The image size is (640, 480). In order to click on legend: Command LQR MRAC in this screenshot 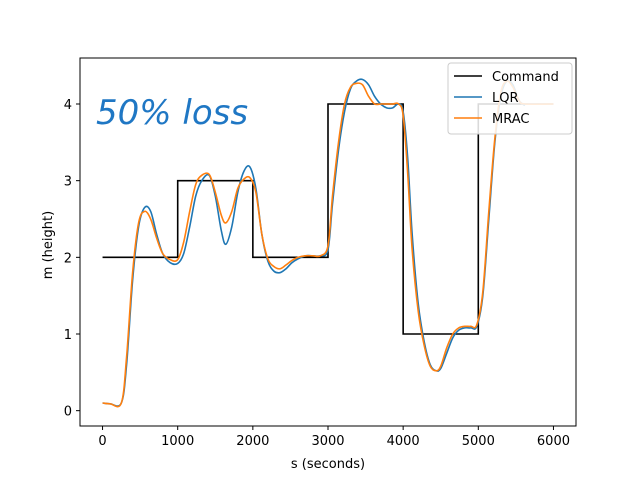, I will do `click(510, 98)`.